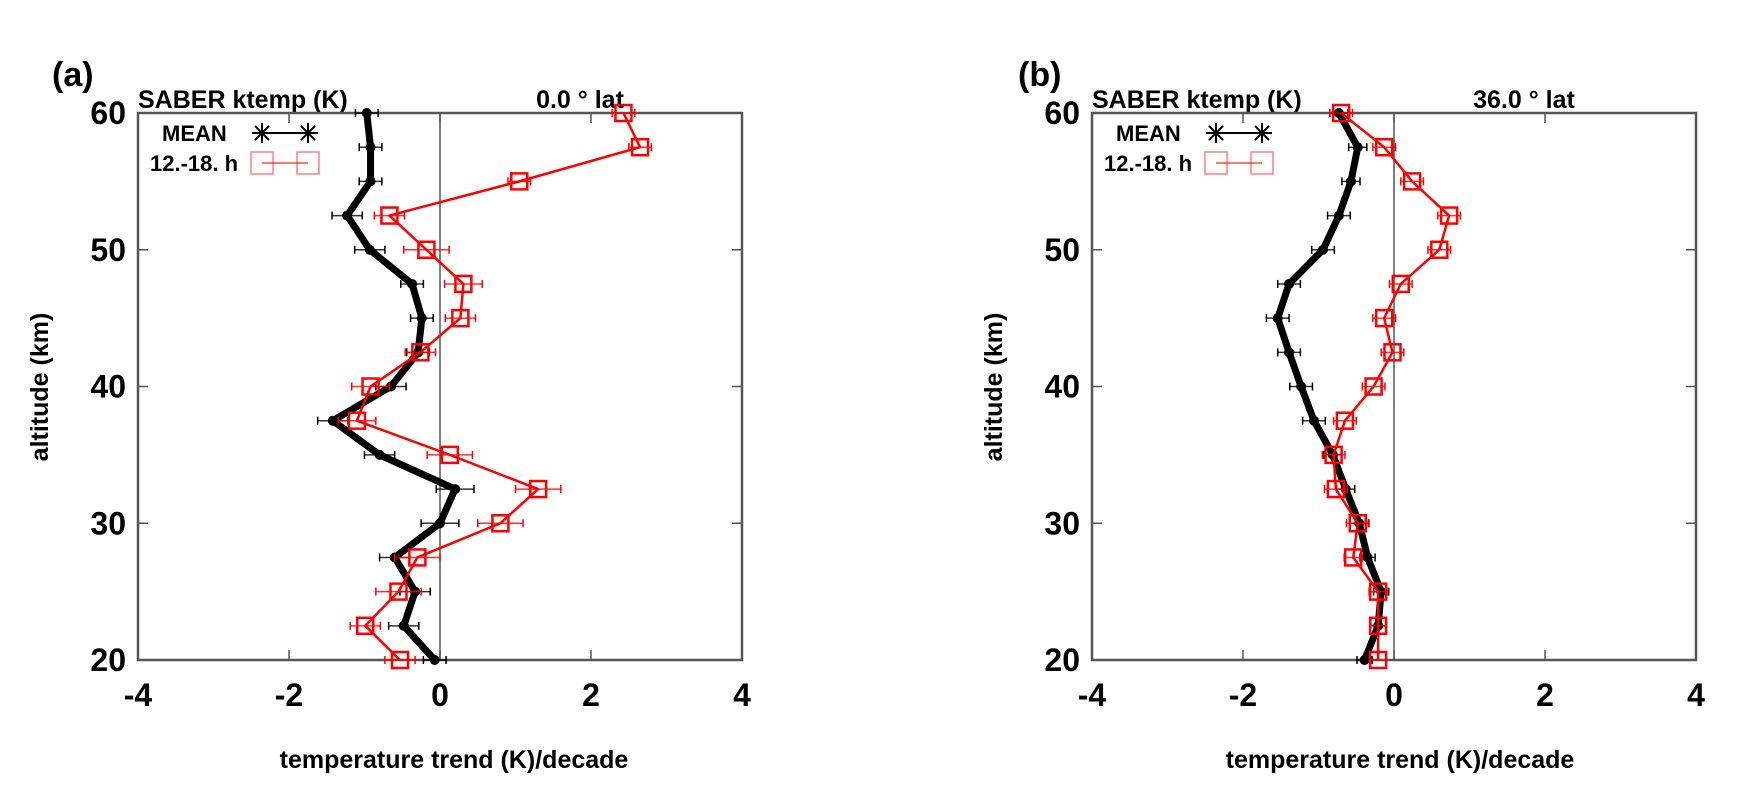 The image size is (1737, 807). I want to click on legend-marker-afternoon, so click(1262, 163).